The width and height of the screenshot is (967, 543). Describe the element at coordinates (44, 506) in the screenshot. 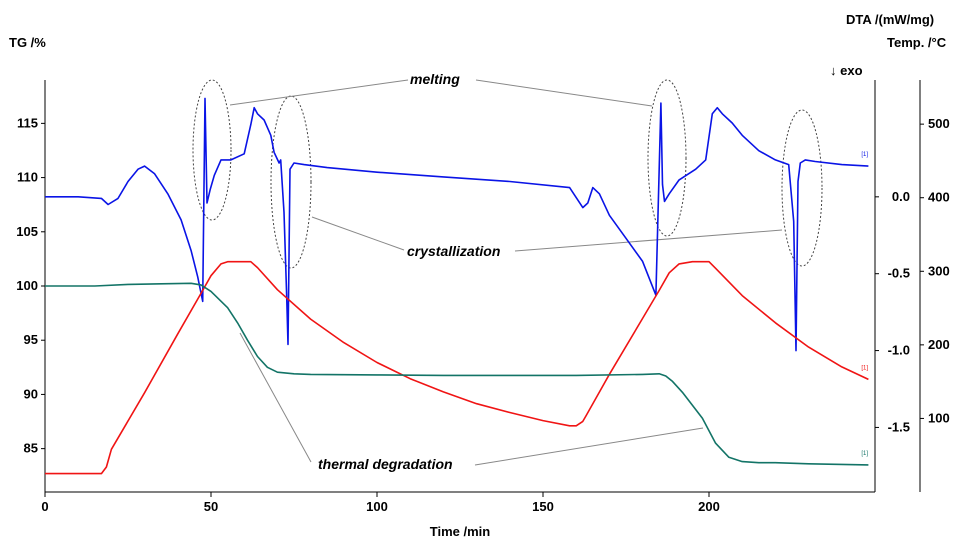

I see `x-tick-label: 0` at that location.